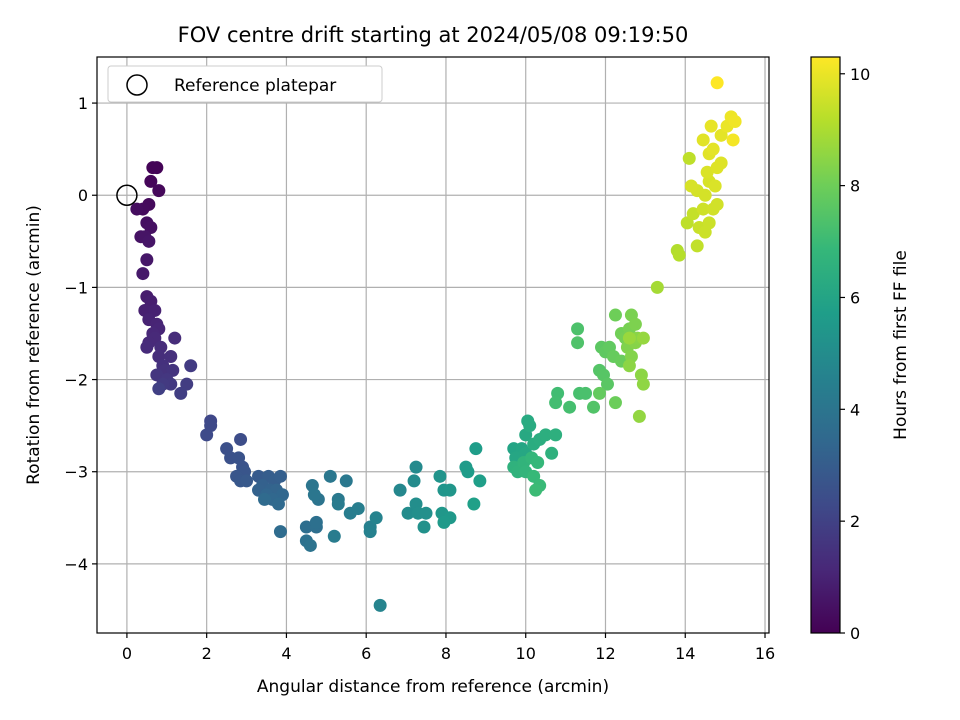  I want to click on legend-entry: Reference platepar, so click(255, 86).